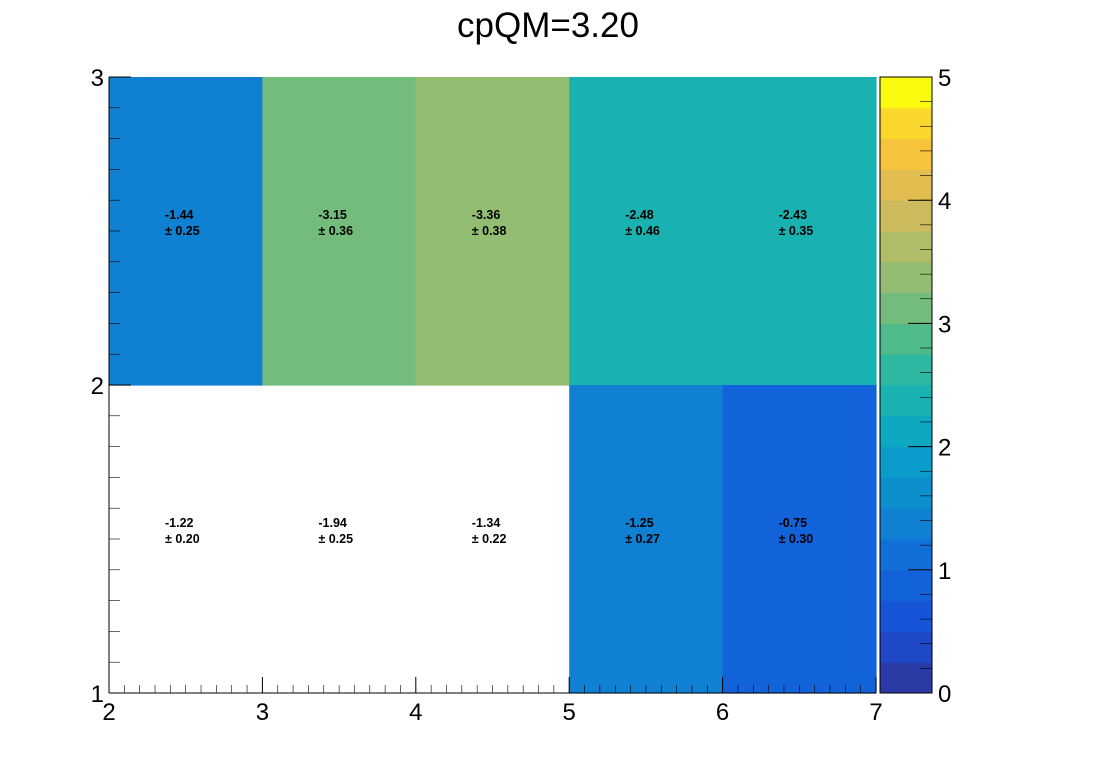 This screenshot has height=772, width=1096. I want to click on z-tick-label: 4, so click(944, 201).